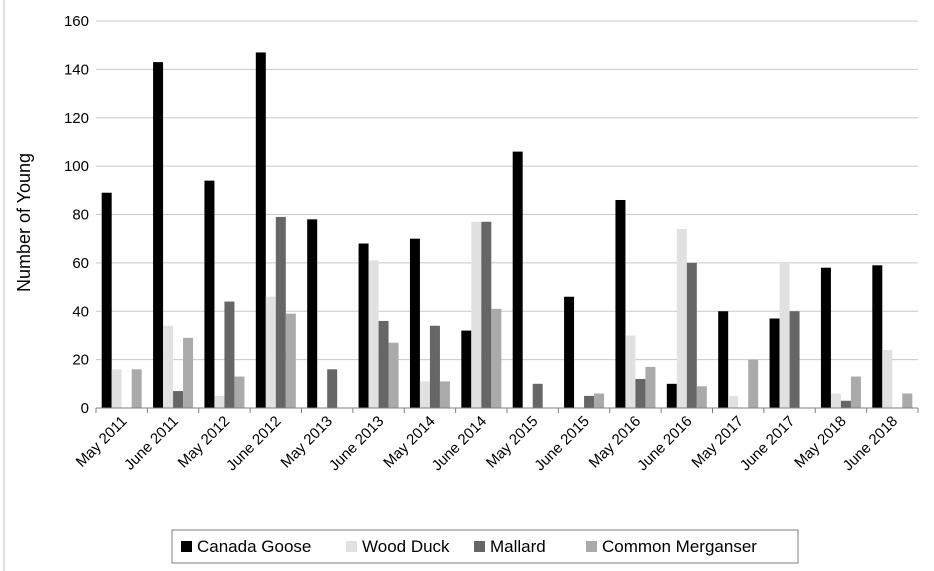 This screenshot has width=934, height=571. Describe the element at coordinates (151, 443) in the screenshot. I see `x-tick-label: June 2011` at that location.